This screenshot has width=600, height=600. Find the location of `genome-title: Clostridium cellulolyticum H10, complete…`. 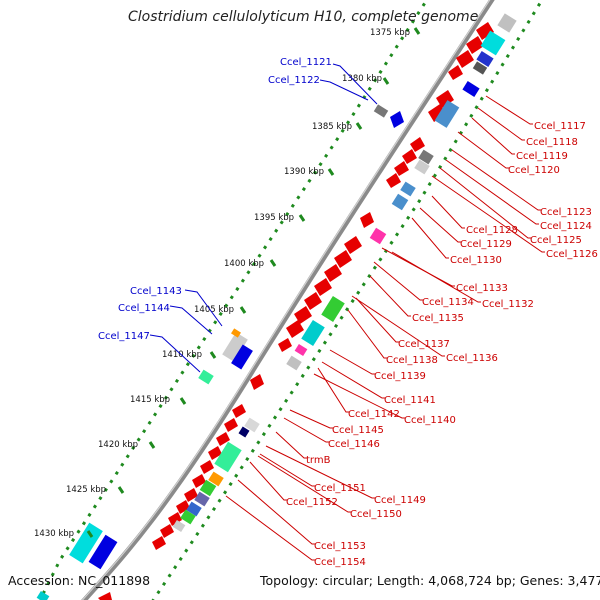

genome-title: Clostridium cellulolyticum H10, complete… is located at coordinates (303, 17).